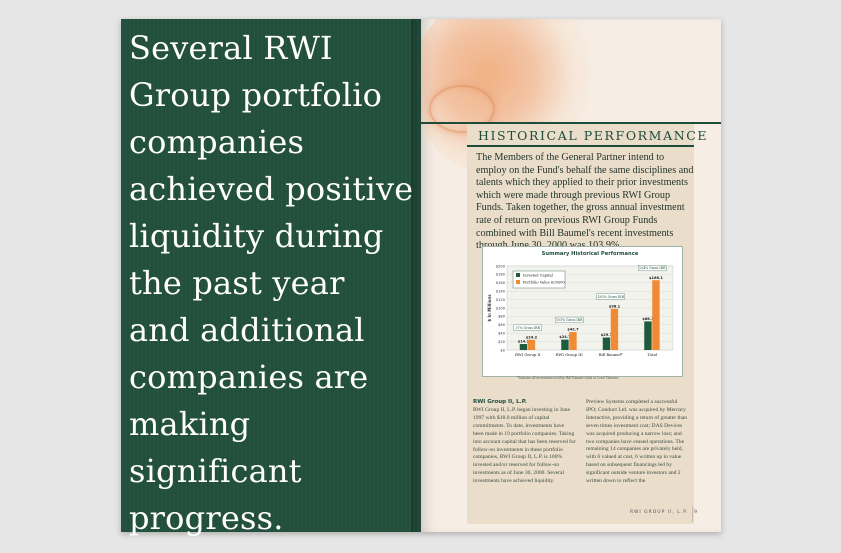 The image size is (841, 553). I want to click on y-tick-label: $60, so click(502, 325).